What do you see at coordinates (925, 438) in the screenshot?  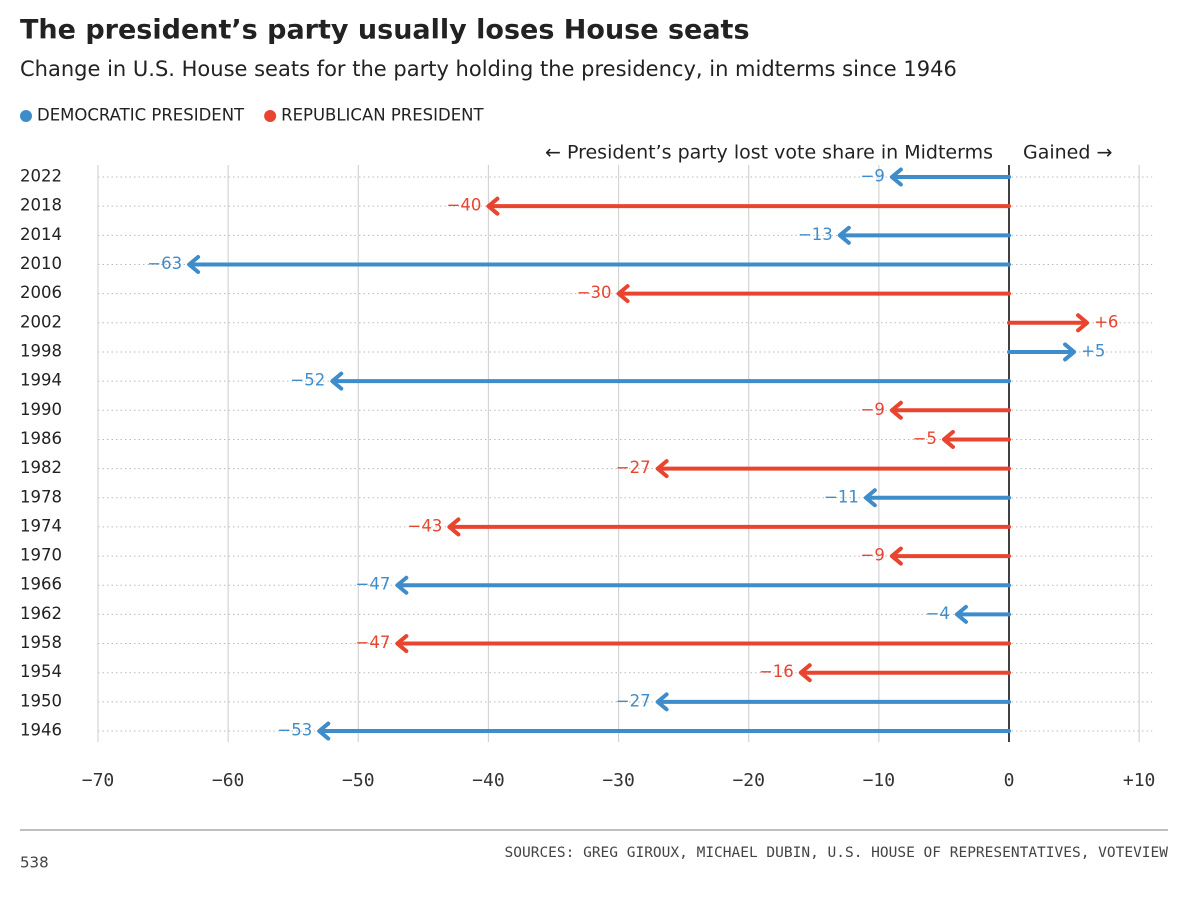 I see `value-label: −5` at bounding box center [925, 438].